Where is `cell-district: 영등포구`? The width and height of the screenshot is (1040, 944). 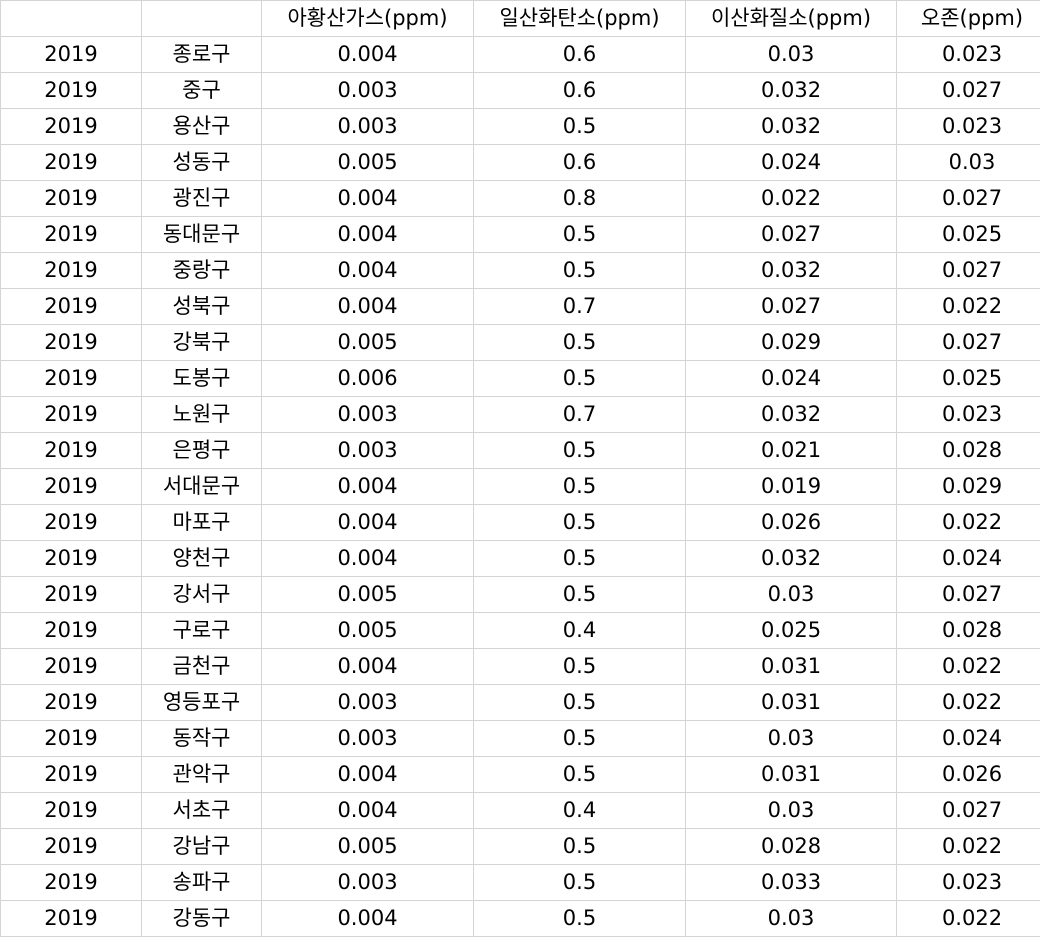
cell-district: 영등포구 is located at coordinates (201, 702).